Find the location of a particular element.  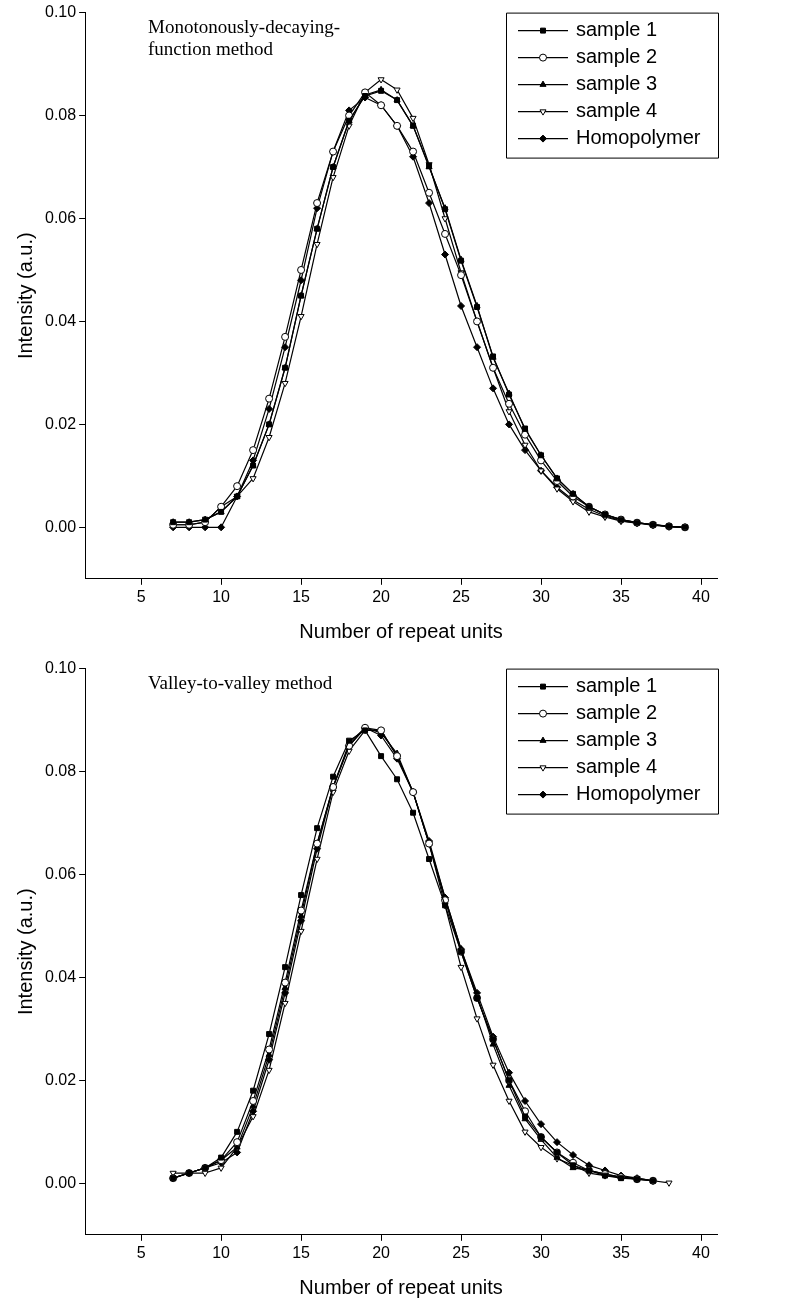

annotation: Valley-to-valley method is located at coordinates (241, 683).